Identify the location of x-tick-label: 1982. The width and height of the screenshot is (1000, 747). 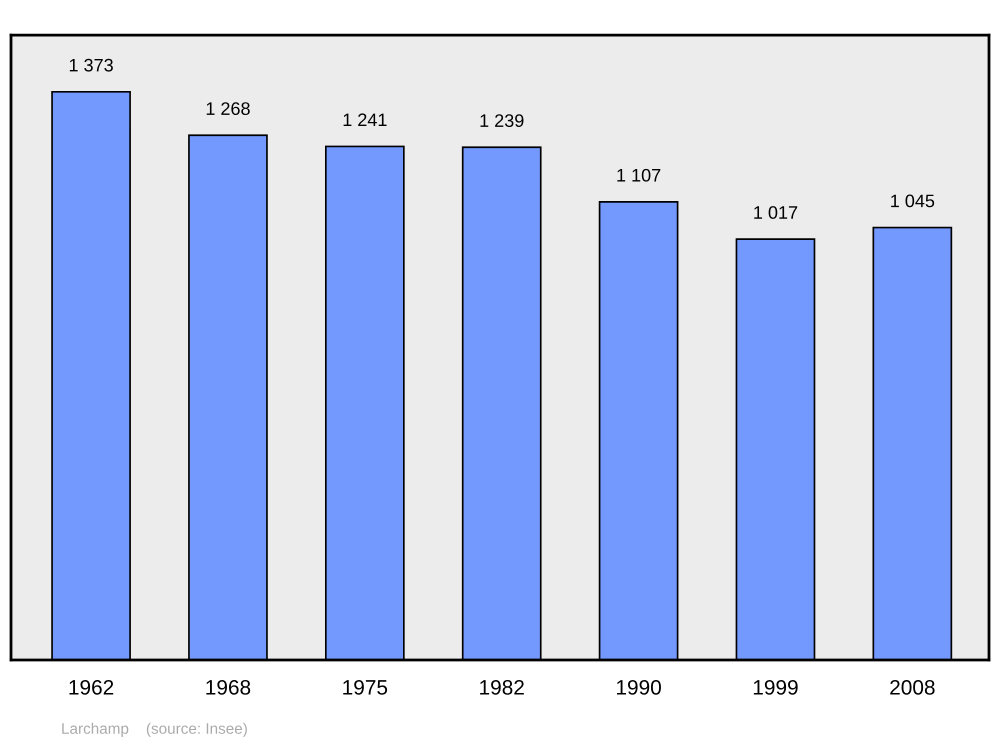
(502, 687).